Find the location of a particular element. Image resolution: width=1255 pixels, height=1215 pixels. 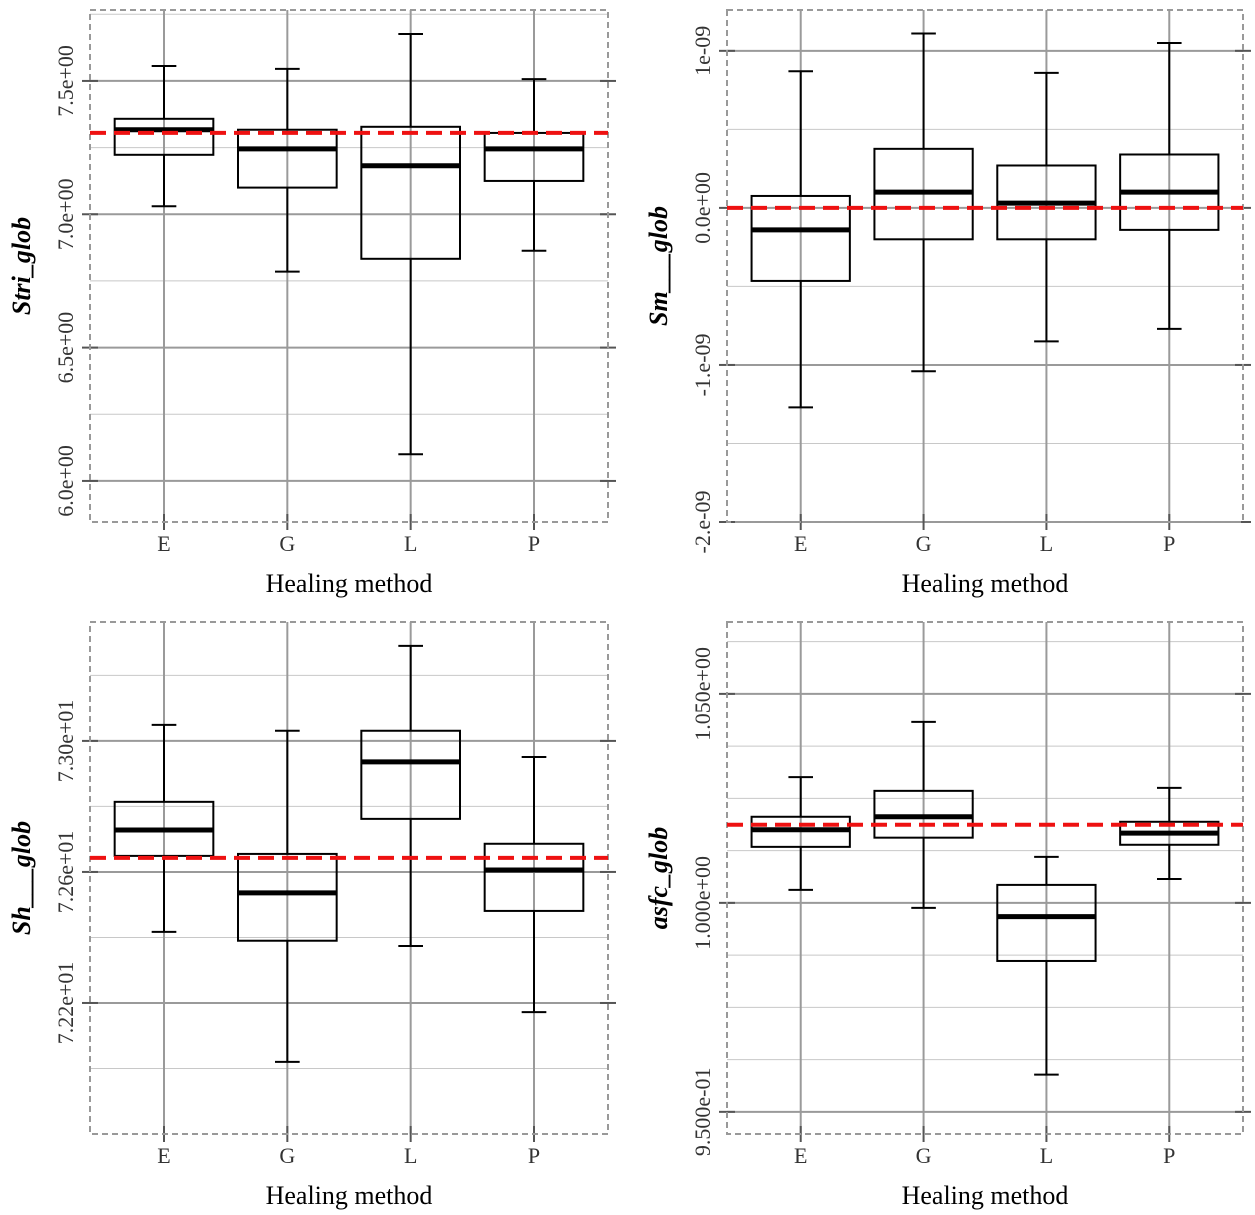

y-tick-label: -2.e-09 is located at coordinates (702, 522).